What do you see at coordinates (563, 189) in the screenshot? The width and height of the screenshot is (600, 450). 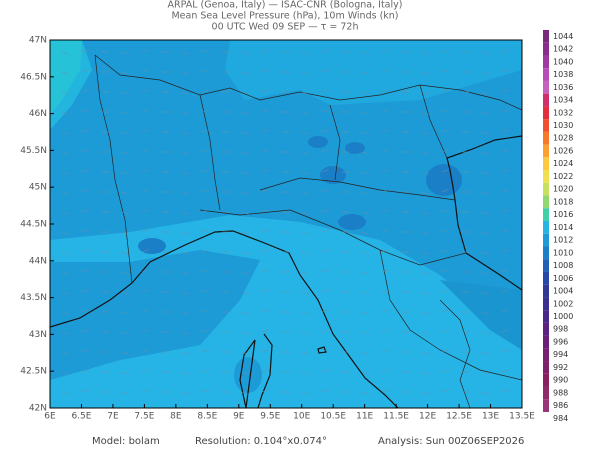 I see `colorbar-label: 1020` at bounding box center [563, 189].